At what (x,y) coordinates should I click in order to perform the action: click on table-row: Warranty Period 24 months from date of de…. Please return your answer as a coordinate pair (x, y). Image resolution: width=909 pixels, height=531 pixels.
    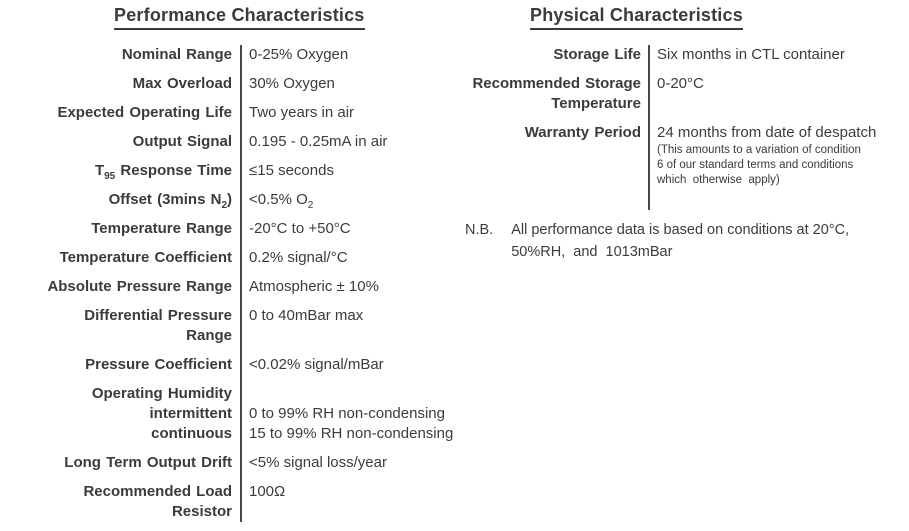
    Looking at the image, I should click on (677, 155).